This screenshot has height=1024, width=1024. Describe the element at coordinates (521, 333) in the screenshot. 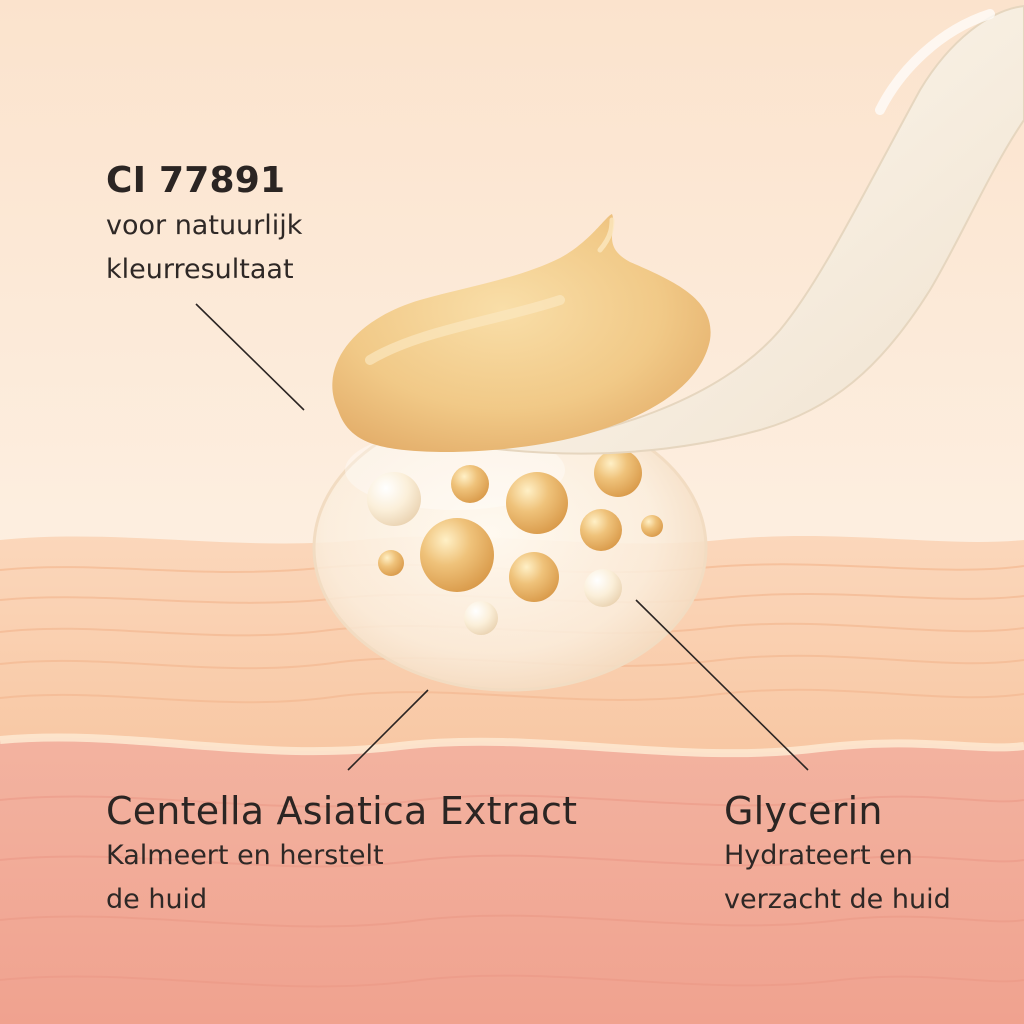

I see `cream-dollop` at that location.